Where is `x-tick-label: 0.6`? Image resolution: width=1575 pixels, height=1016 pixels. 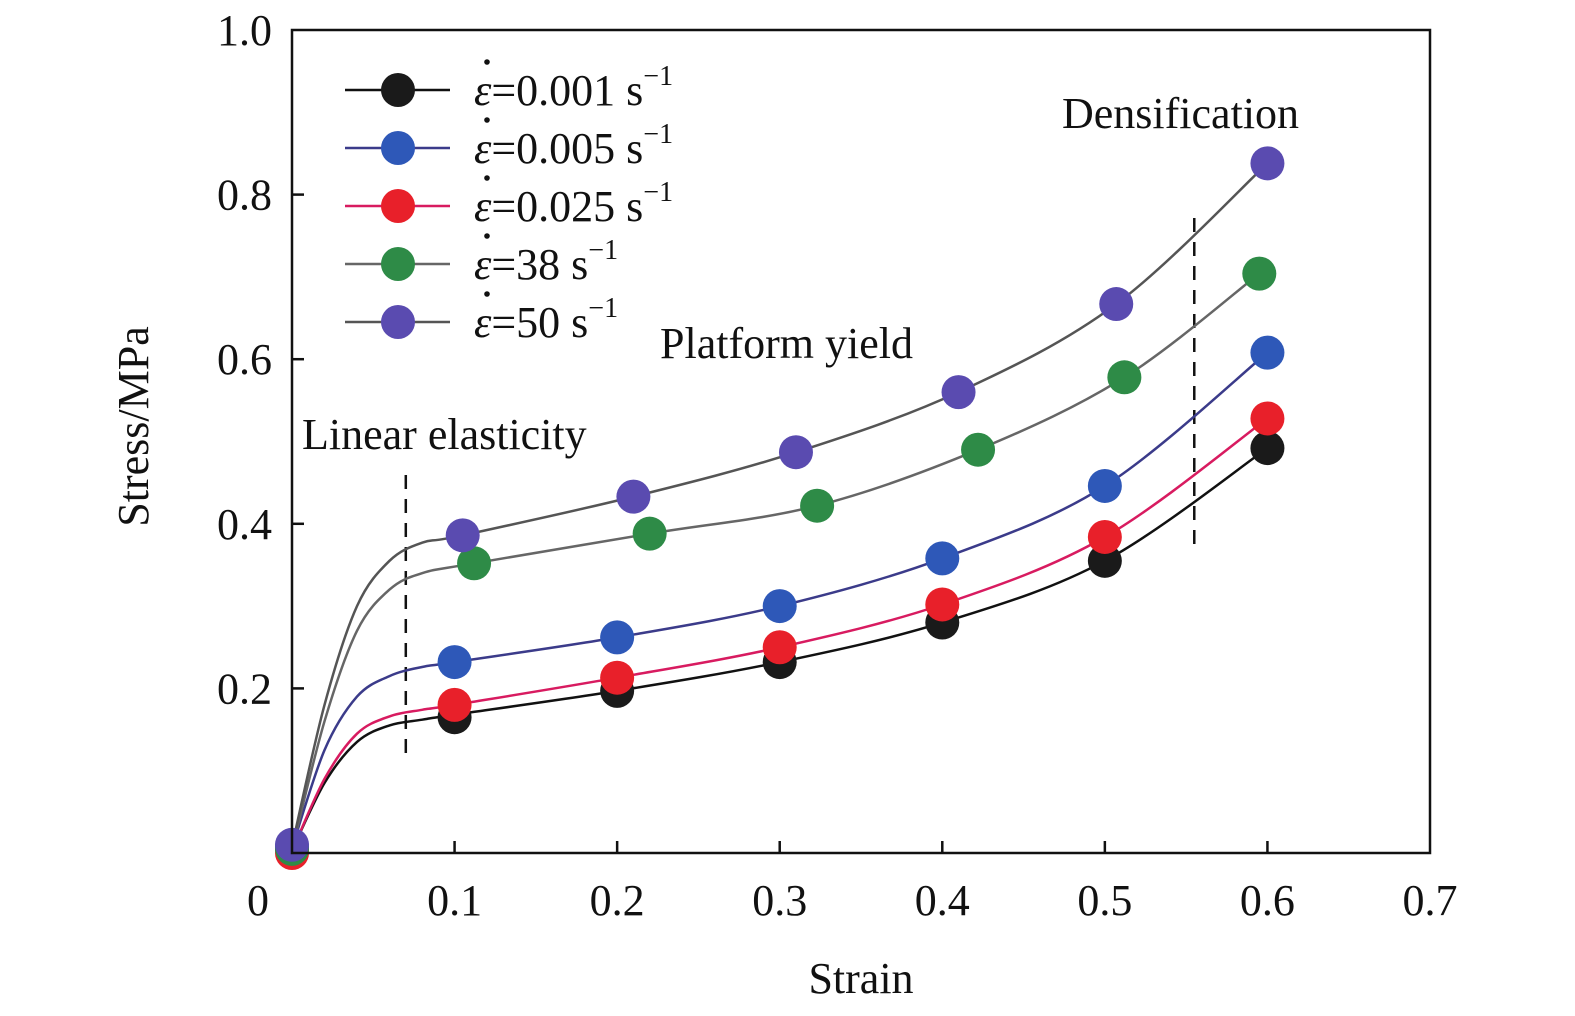 x-tick-label: 0.6 is located at coordinates (1267, 900).